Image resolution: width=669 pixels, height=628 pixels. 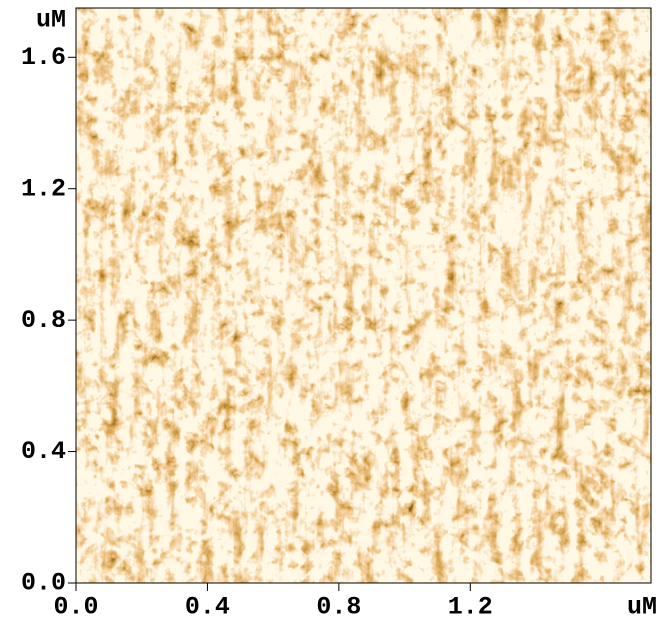 What do you see at coordinates (51, 20) in the screenshot?
I see `y-unit-label: uM` at bounding box center [51, 20].